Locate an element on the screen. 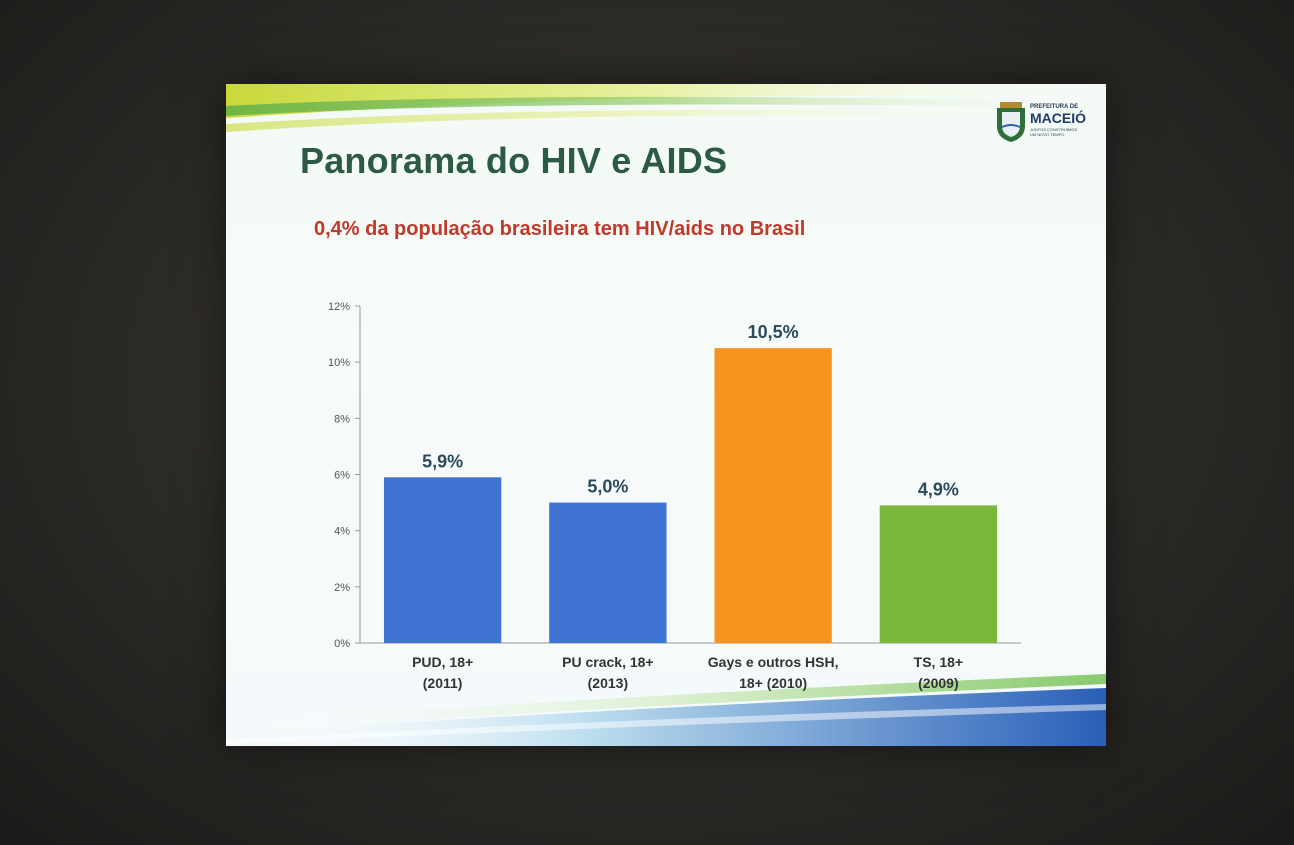 The width and height of the screenshot is (1294, 845). y-tick-label: 4% is located at coordinates (342, 532).